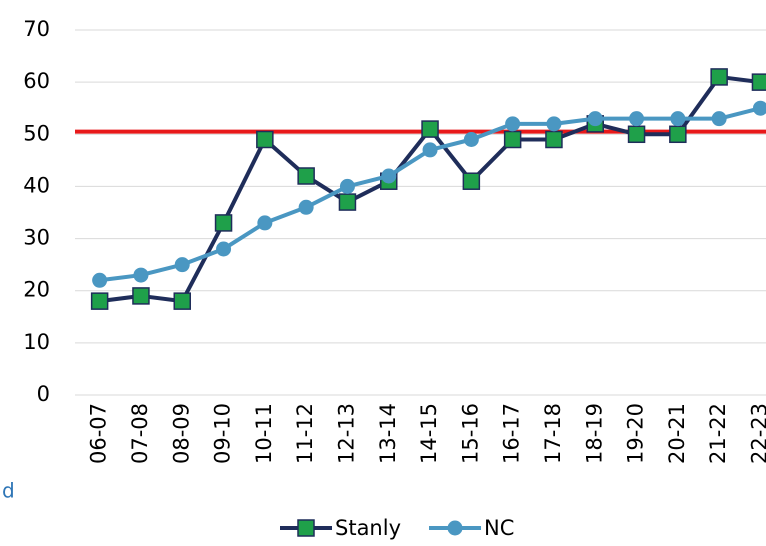 Image resolution: width=766 pixels, height=546 pixels. What do you see at coordinates (43, 394) in the screenshot?
I see `y-tick-label: 0` at bounding box center [43, 394].